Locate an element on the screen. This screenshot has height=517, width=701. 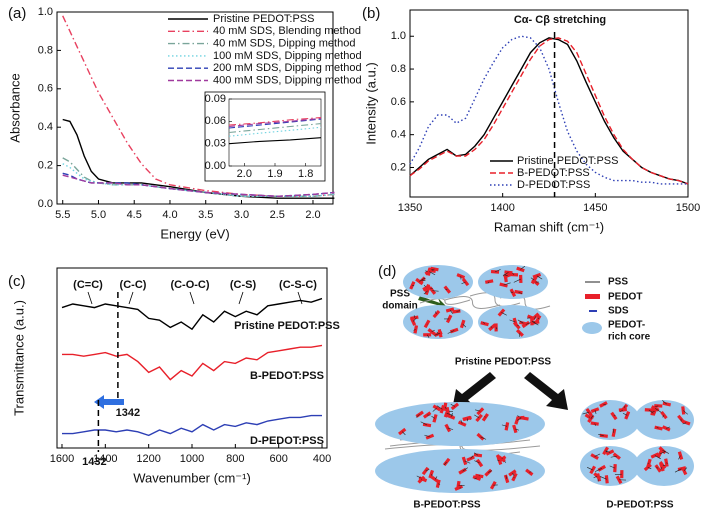
panel-label: (b) is located at coordinates (371, 13).